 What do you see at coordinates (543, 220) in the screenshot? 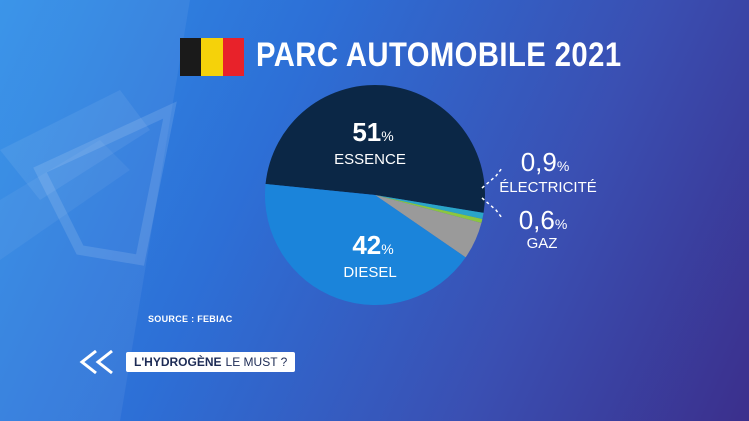
I see `gaz-percent: 0,6%` at bounding box center [543, 220].